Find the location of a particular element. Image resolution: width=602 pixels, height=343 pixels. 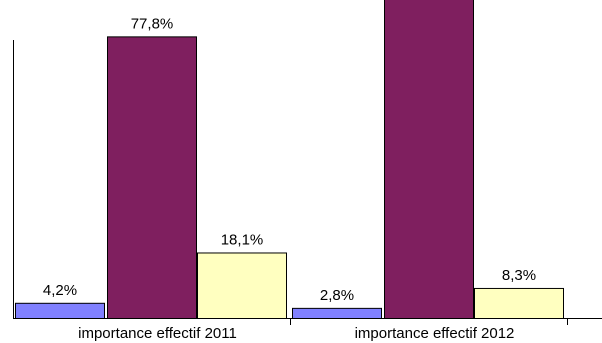

category-label: importance effectif 2011 is located at coordinates (157, 333).